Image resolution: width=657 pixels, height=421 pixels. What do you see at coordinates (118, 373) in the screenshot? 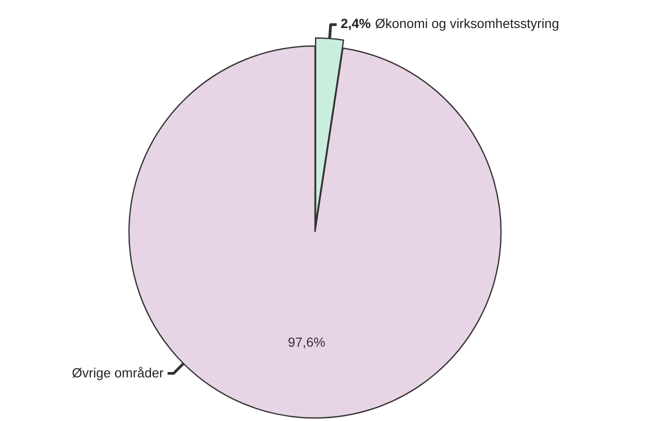
I see `slice-label: Øvrige områder` at bounding box center [118, 373].